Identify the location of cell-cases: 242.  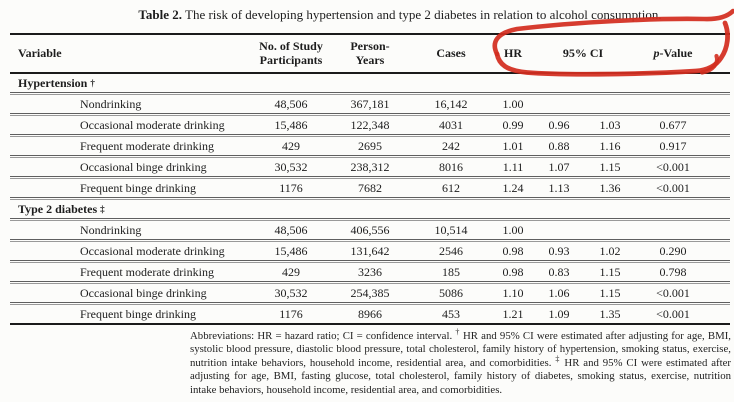
(451, 145).